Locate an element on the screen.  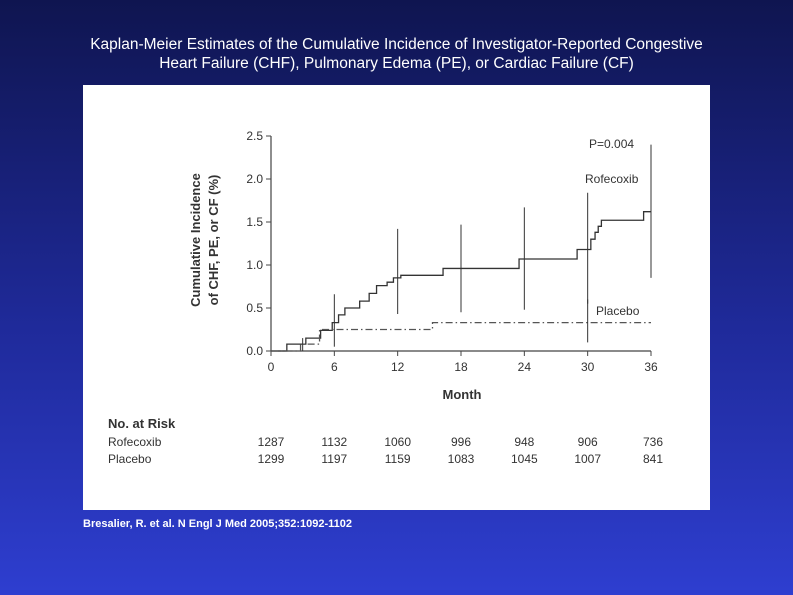
series-layer is located at coordinates (461, 281).